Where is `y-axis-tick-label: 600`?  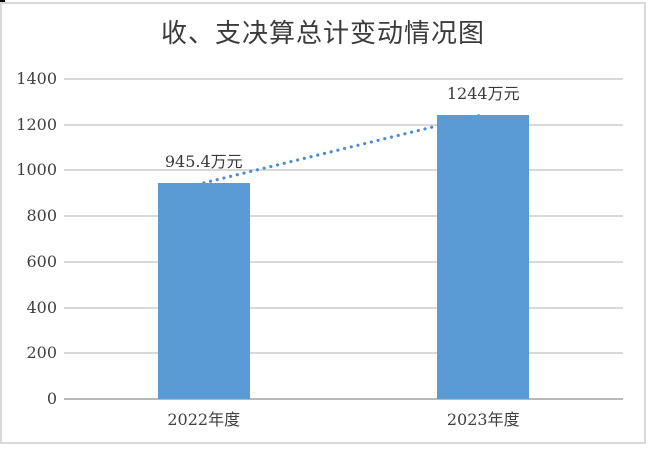
y-axis-tick-label: 600 is located at coordinates (41, 261).